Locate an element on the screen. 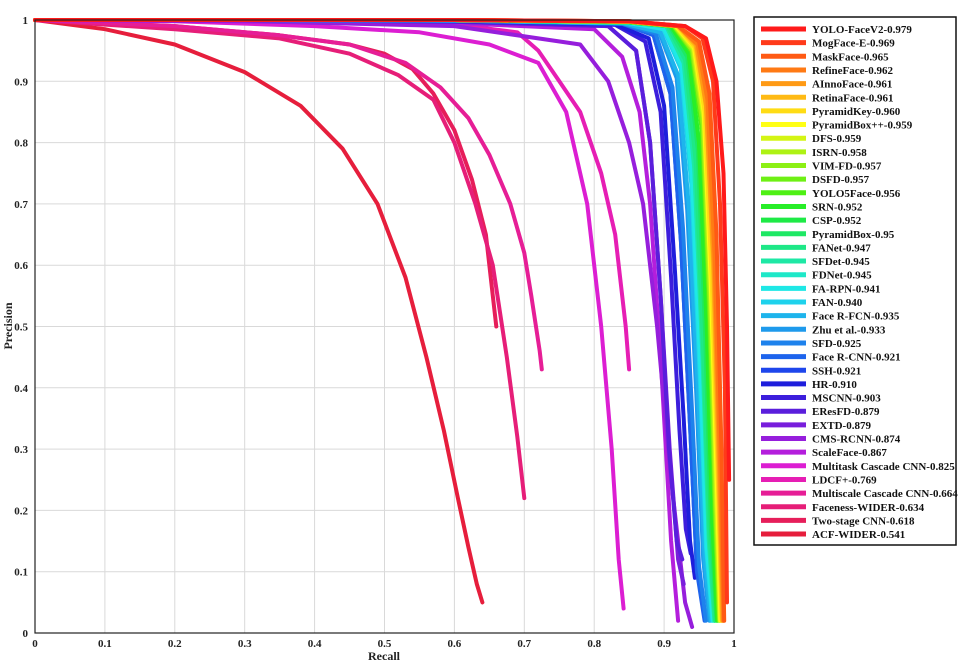  y-tick-label: 0 is located at coordinates (26, 634).